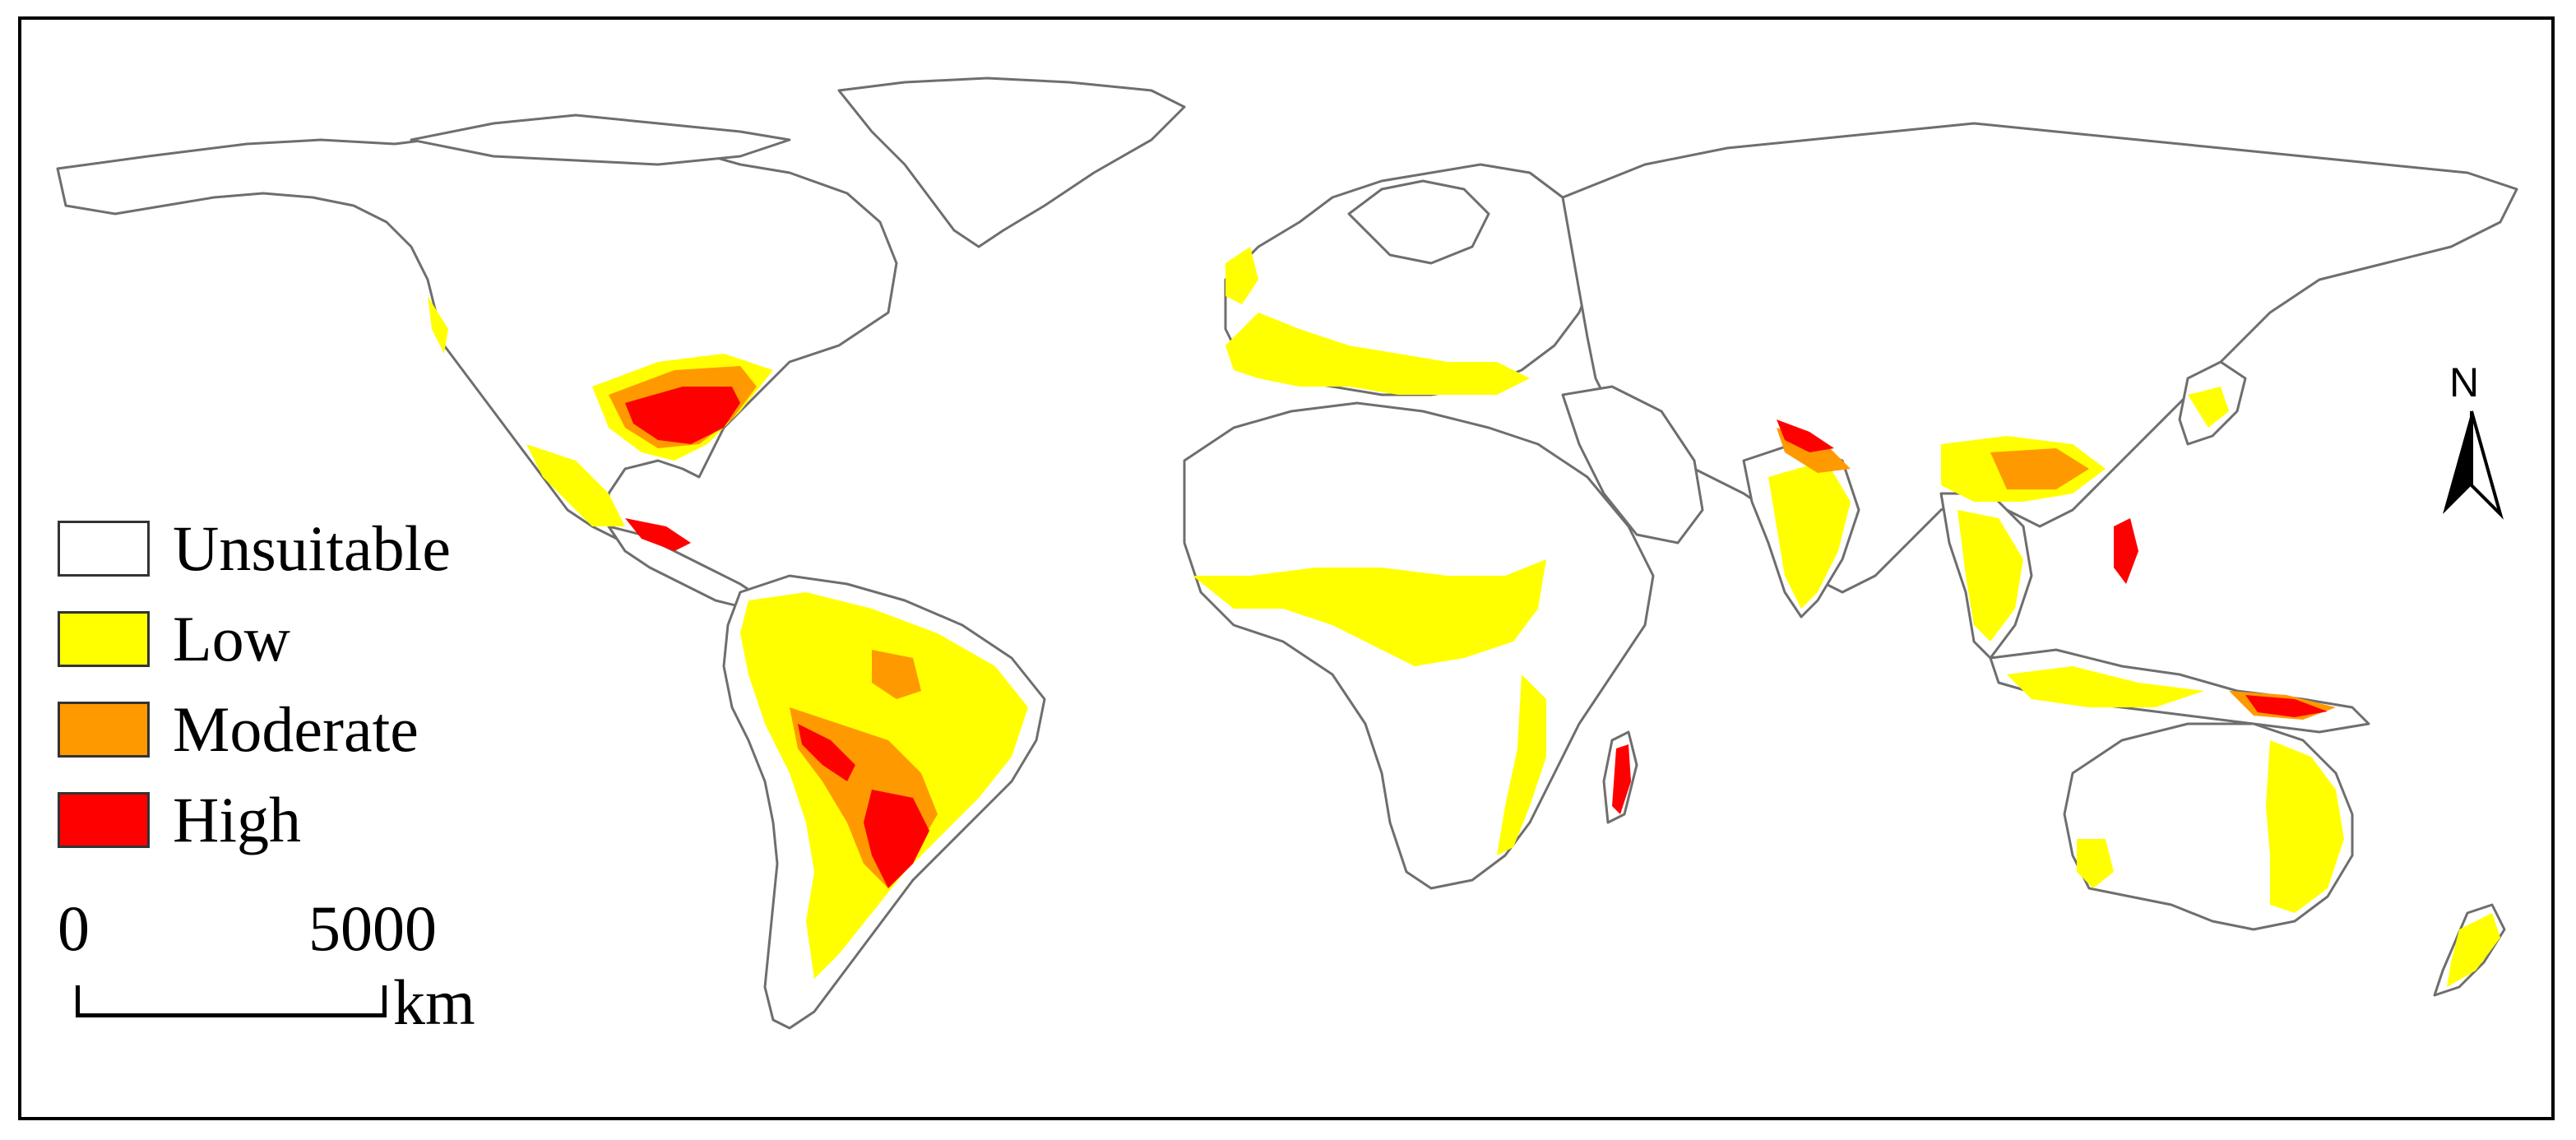 The height and width of the screenshot is (1140, 2576). Describe the element at coordinates (2465, 382) in the screenshot. I see `north-label: N` at that location.